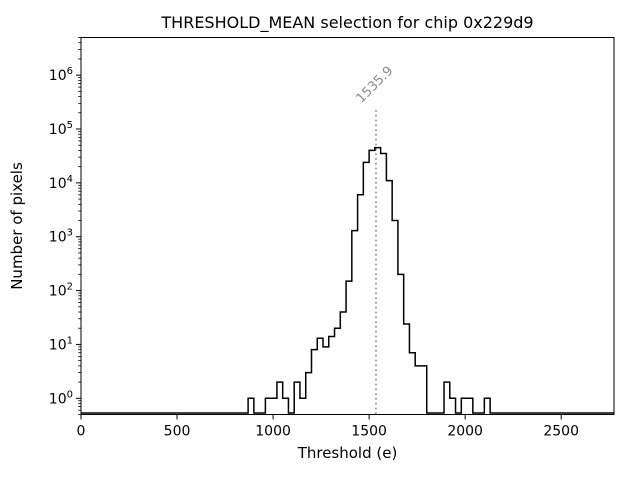 The image size is (640, 480). Describe the element at coordinates (17, 226) in the screenshot. I see `y-axis-label: Number of pixels` at that location.